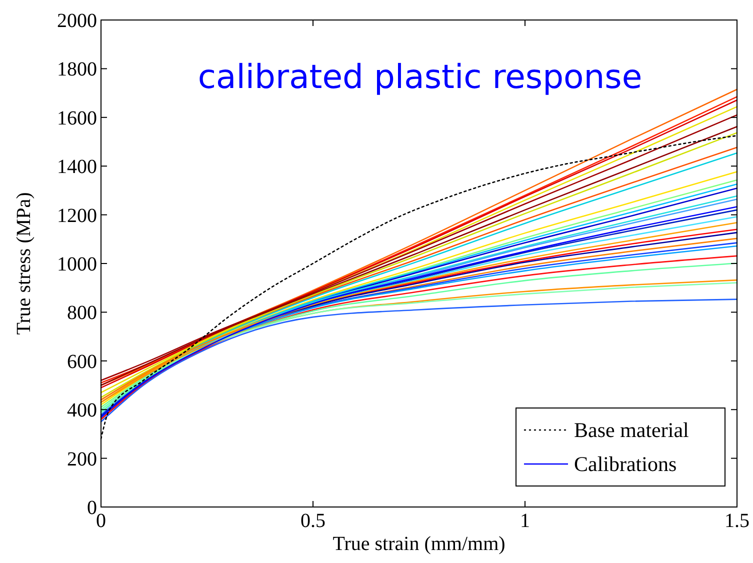 The height and width of the screenshot is (563, 753). I want to click on x-axis-title: True strain (mm/mm), so click(419, 544).